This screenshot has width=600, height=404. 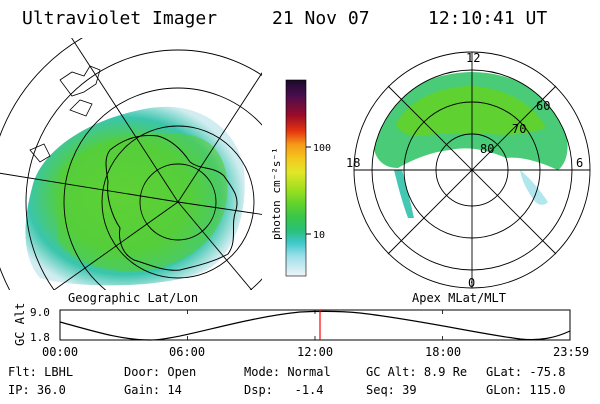 What do you see at coordinates (133, 298) in the screenshot?
I see `geographic-panel-label: Geographic Lat/Lon` at bounding box center [133, 298].